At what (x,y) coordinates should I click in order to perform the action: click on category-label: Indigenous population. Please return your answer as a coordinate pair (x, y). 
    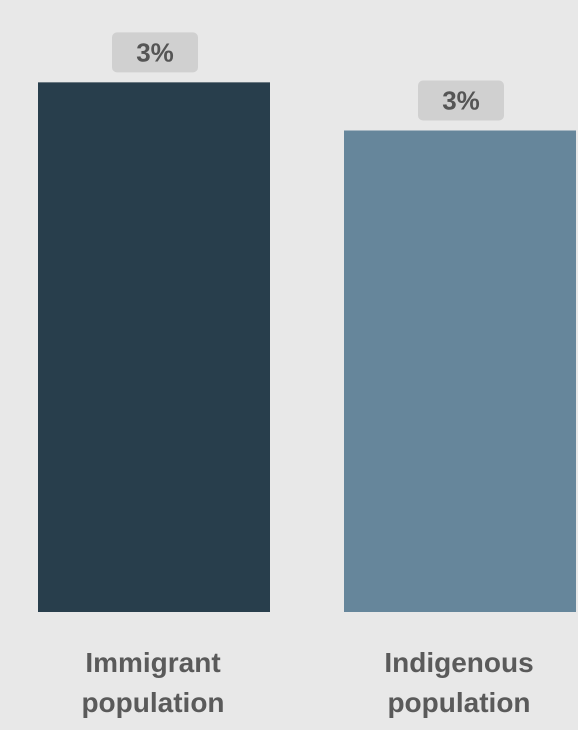
    Looking at the image, I should click on (458, 682).